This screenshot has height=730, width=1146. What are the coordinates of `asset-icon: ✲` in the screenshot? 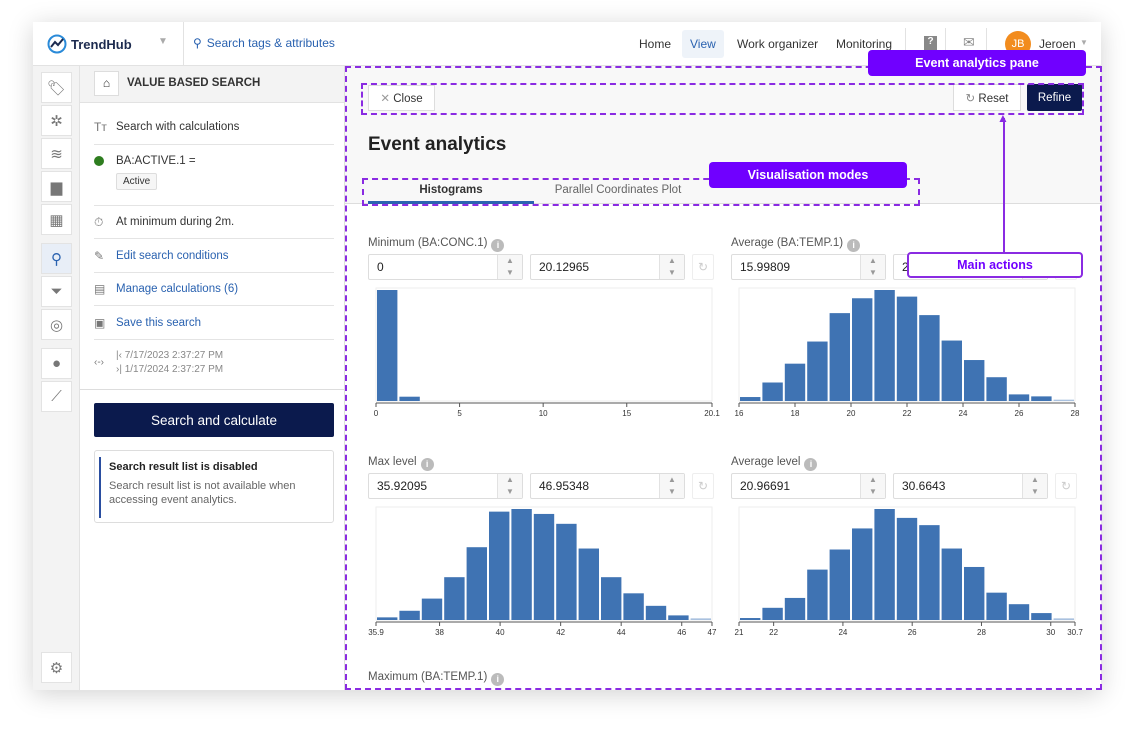 It's located at (56, 120).